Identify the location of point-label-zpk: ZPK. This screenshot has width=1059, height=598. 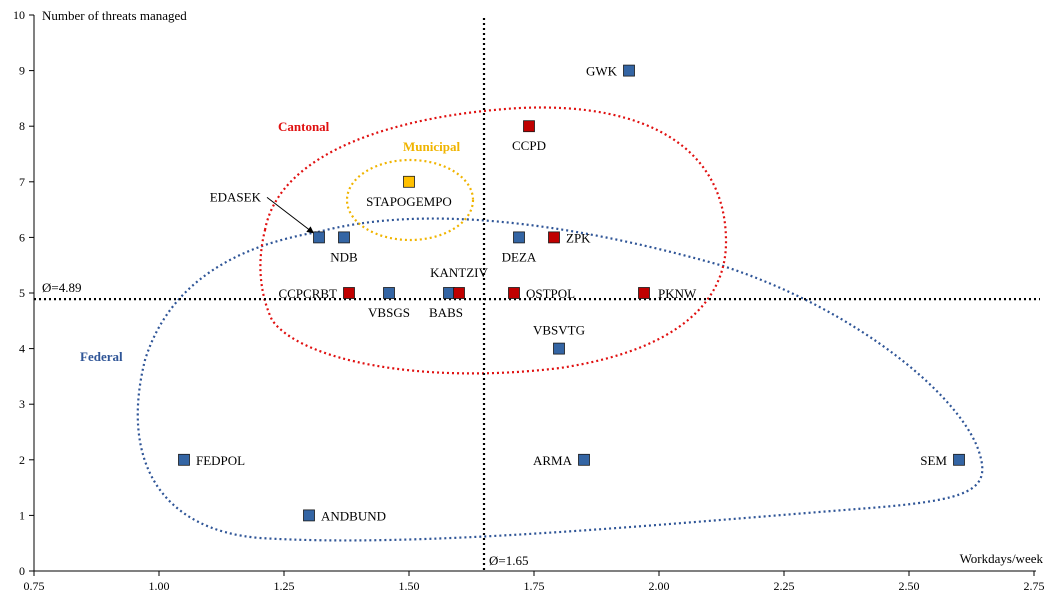
(578, 237).